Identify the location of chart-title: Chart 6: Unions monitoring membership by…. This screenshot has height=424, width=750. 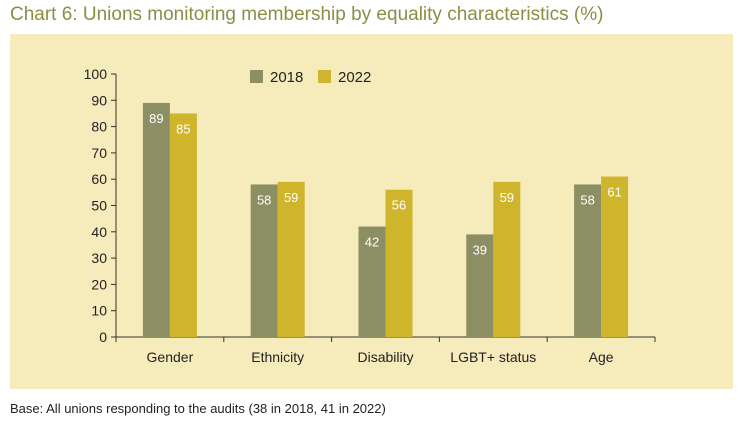
(307, 14).